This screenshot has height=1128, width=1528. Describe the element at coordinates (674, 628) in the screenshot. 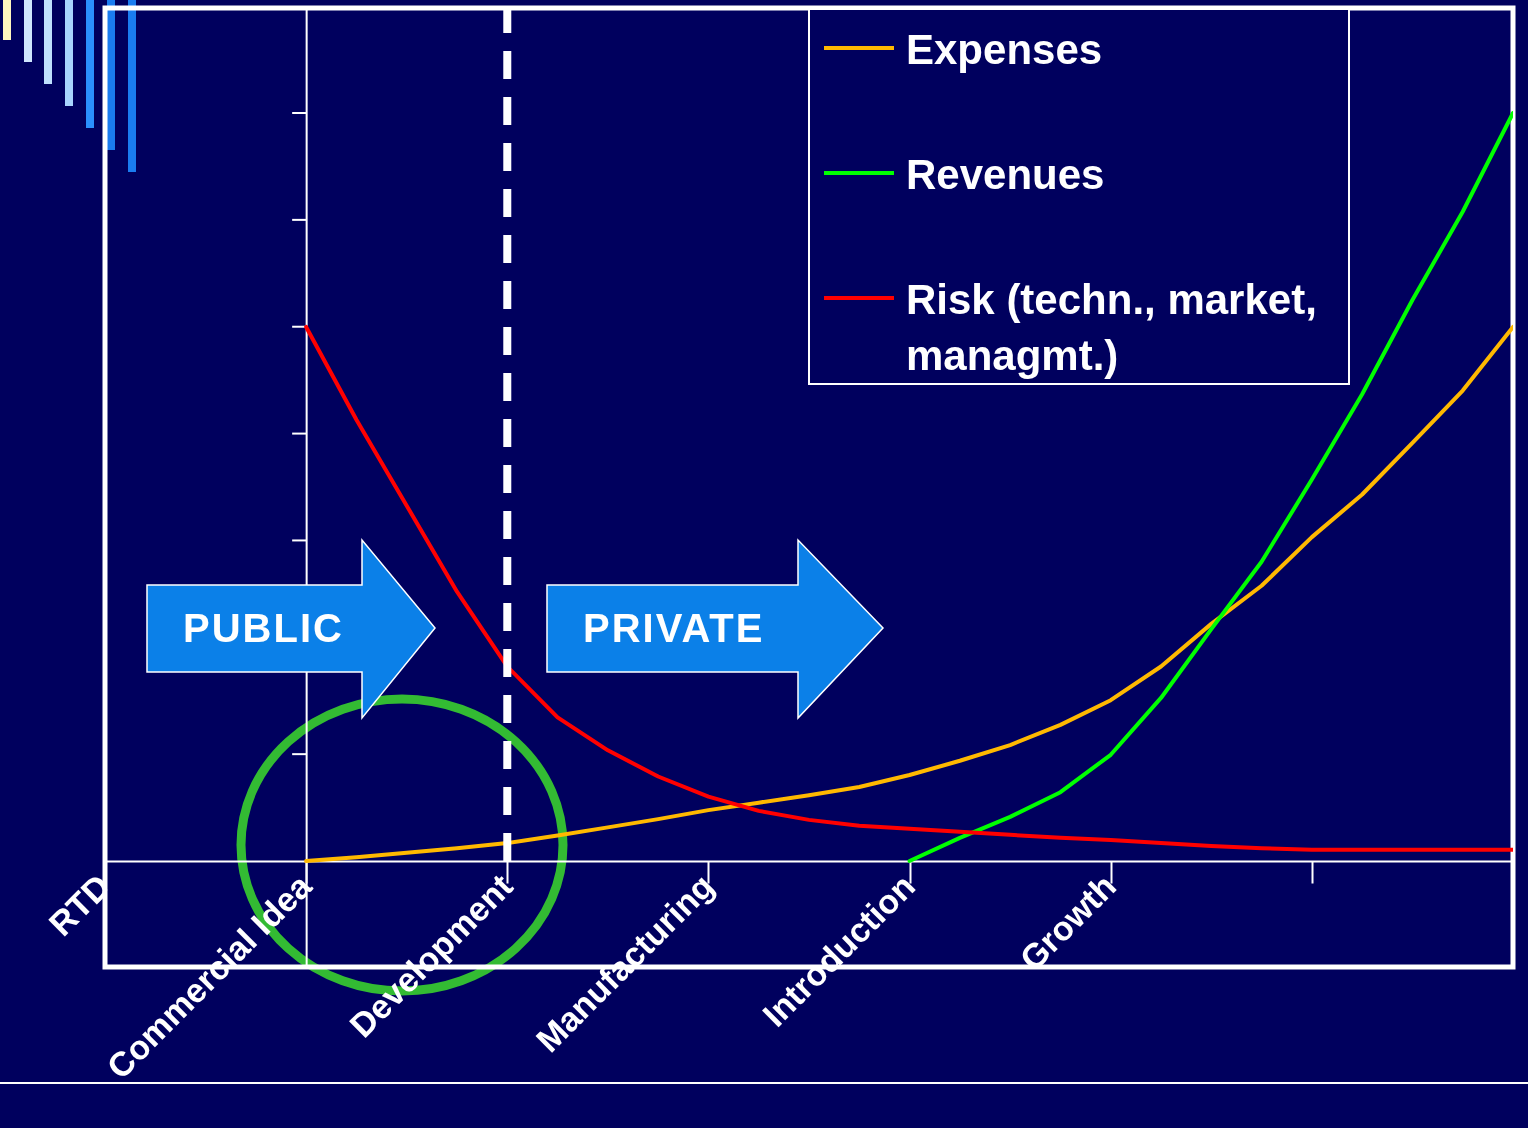

I see `annotation: PRIVATE` at that location.